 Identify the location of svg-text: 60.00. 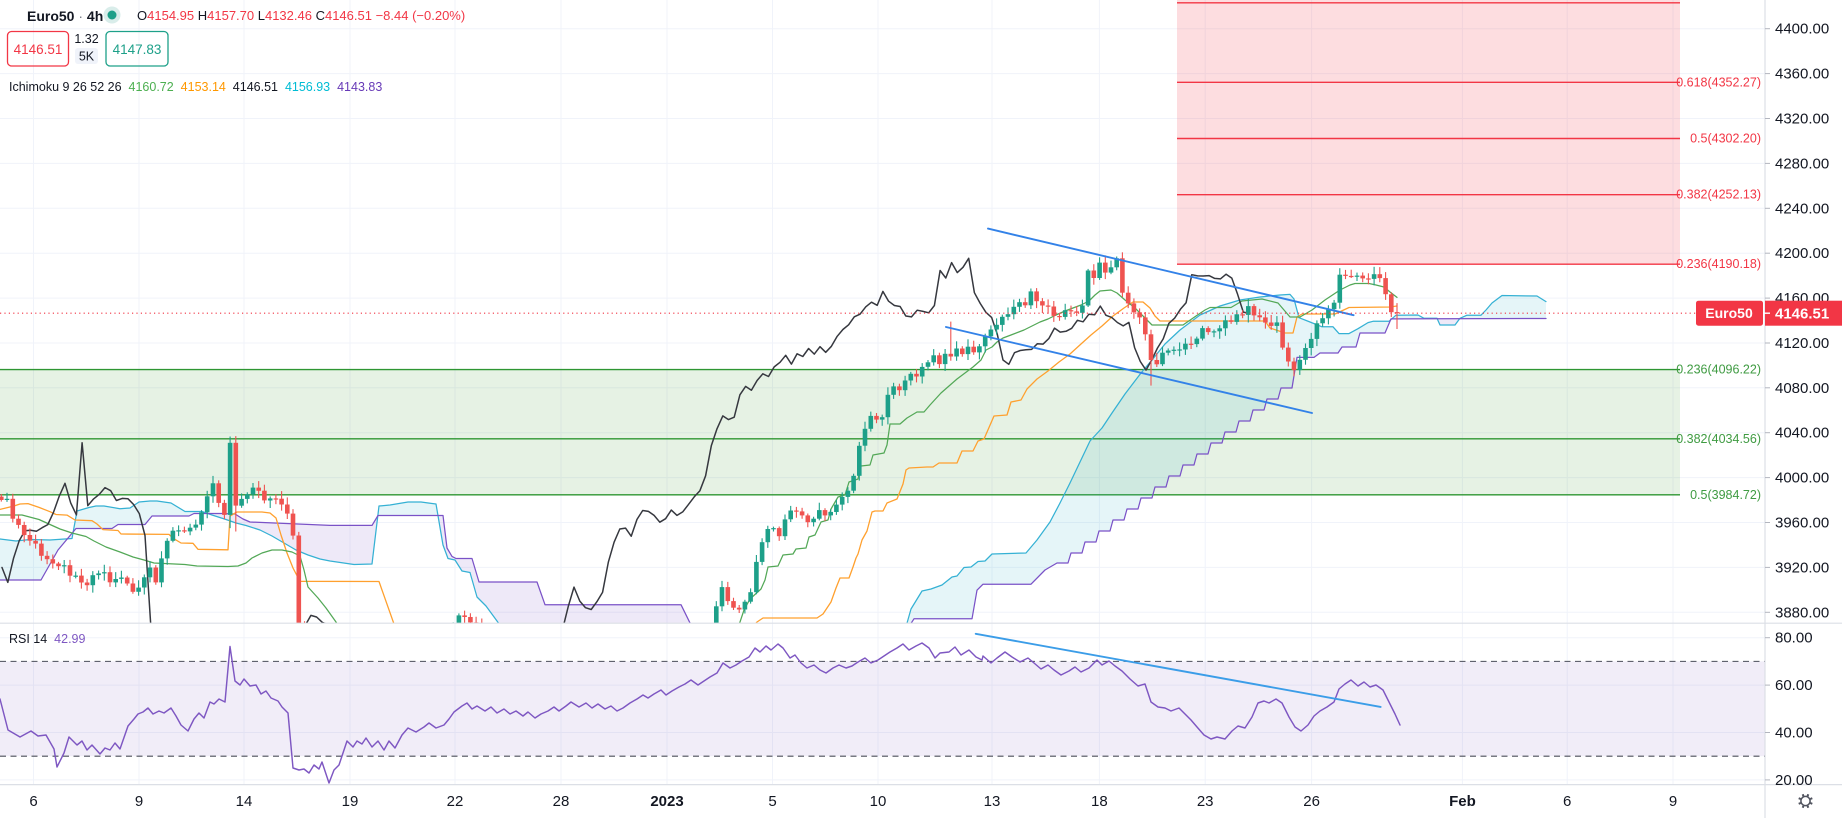
(1794, 685).